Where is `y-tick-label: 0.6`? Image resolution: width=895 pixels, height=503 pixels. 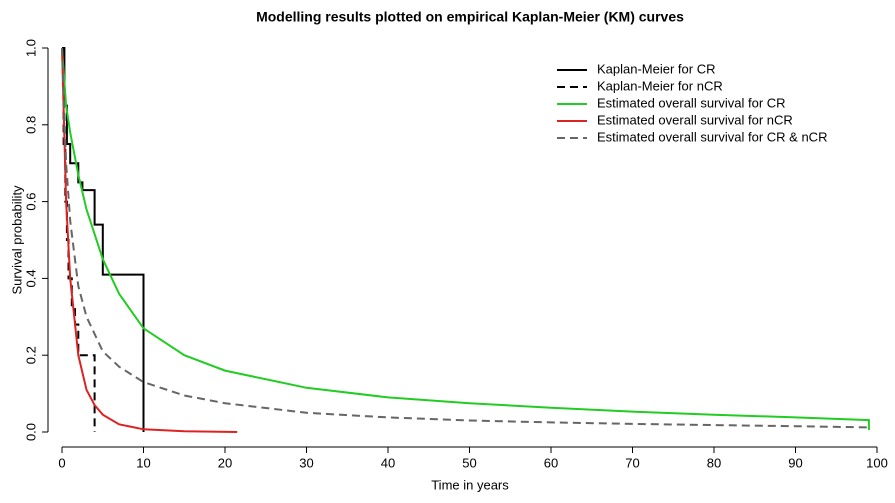
y-tick-label: 0.6 is located at coordinates (30, 202).